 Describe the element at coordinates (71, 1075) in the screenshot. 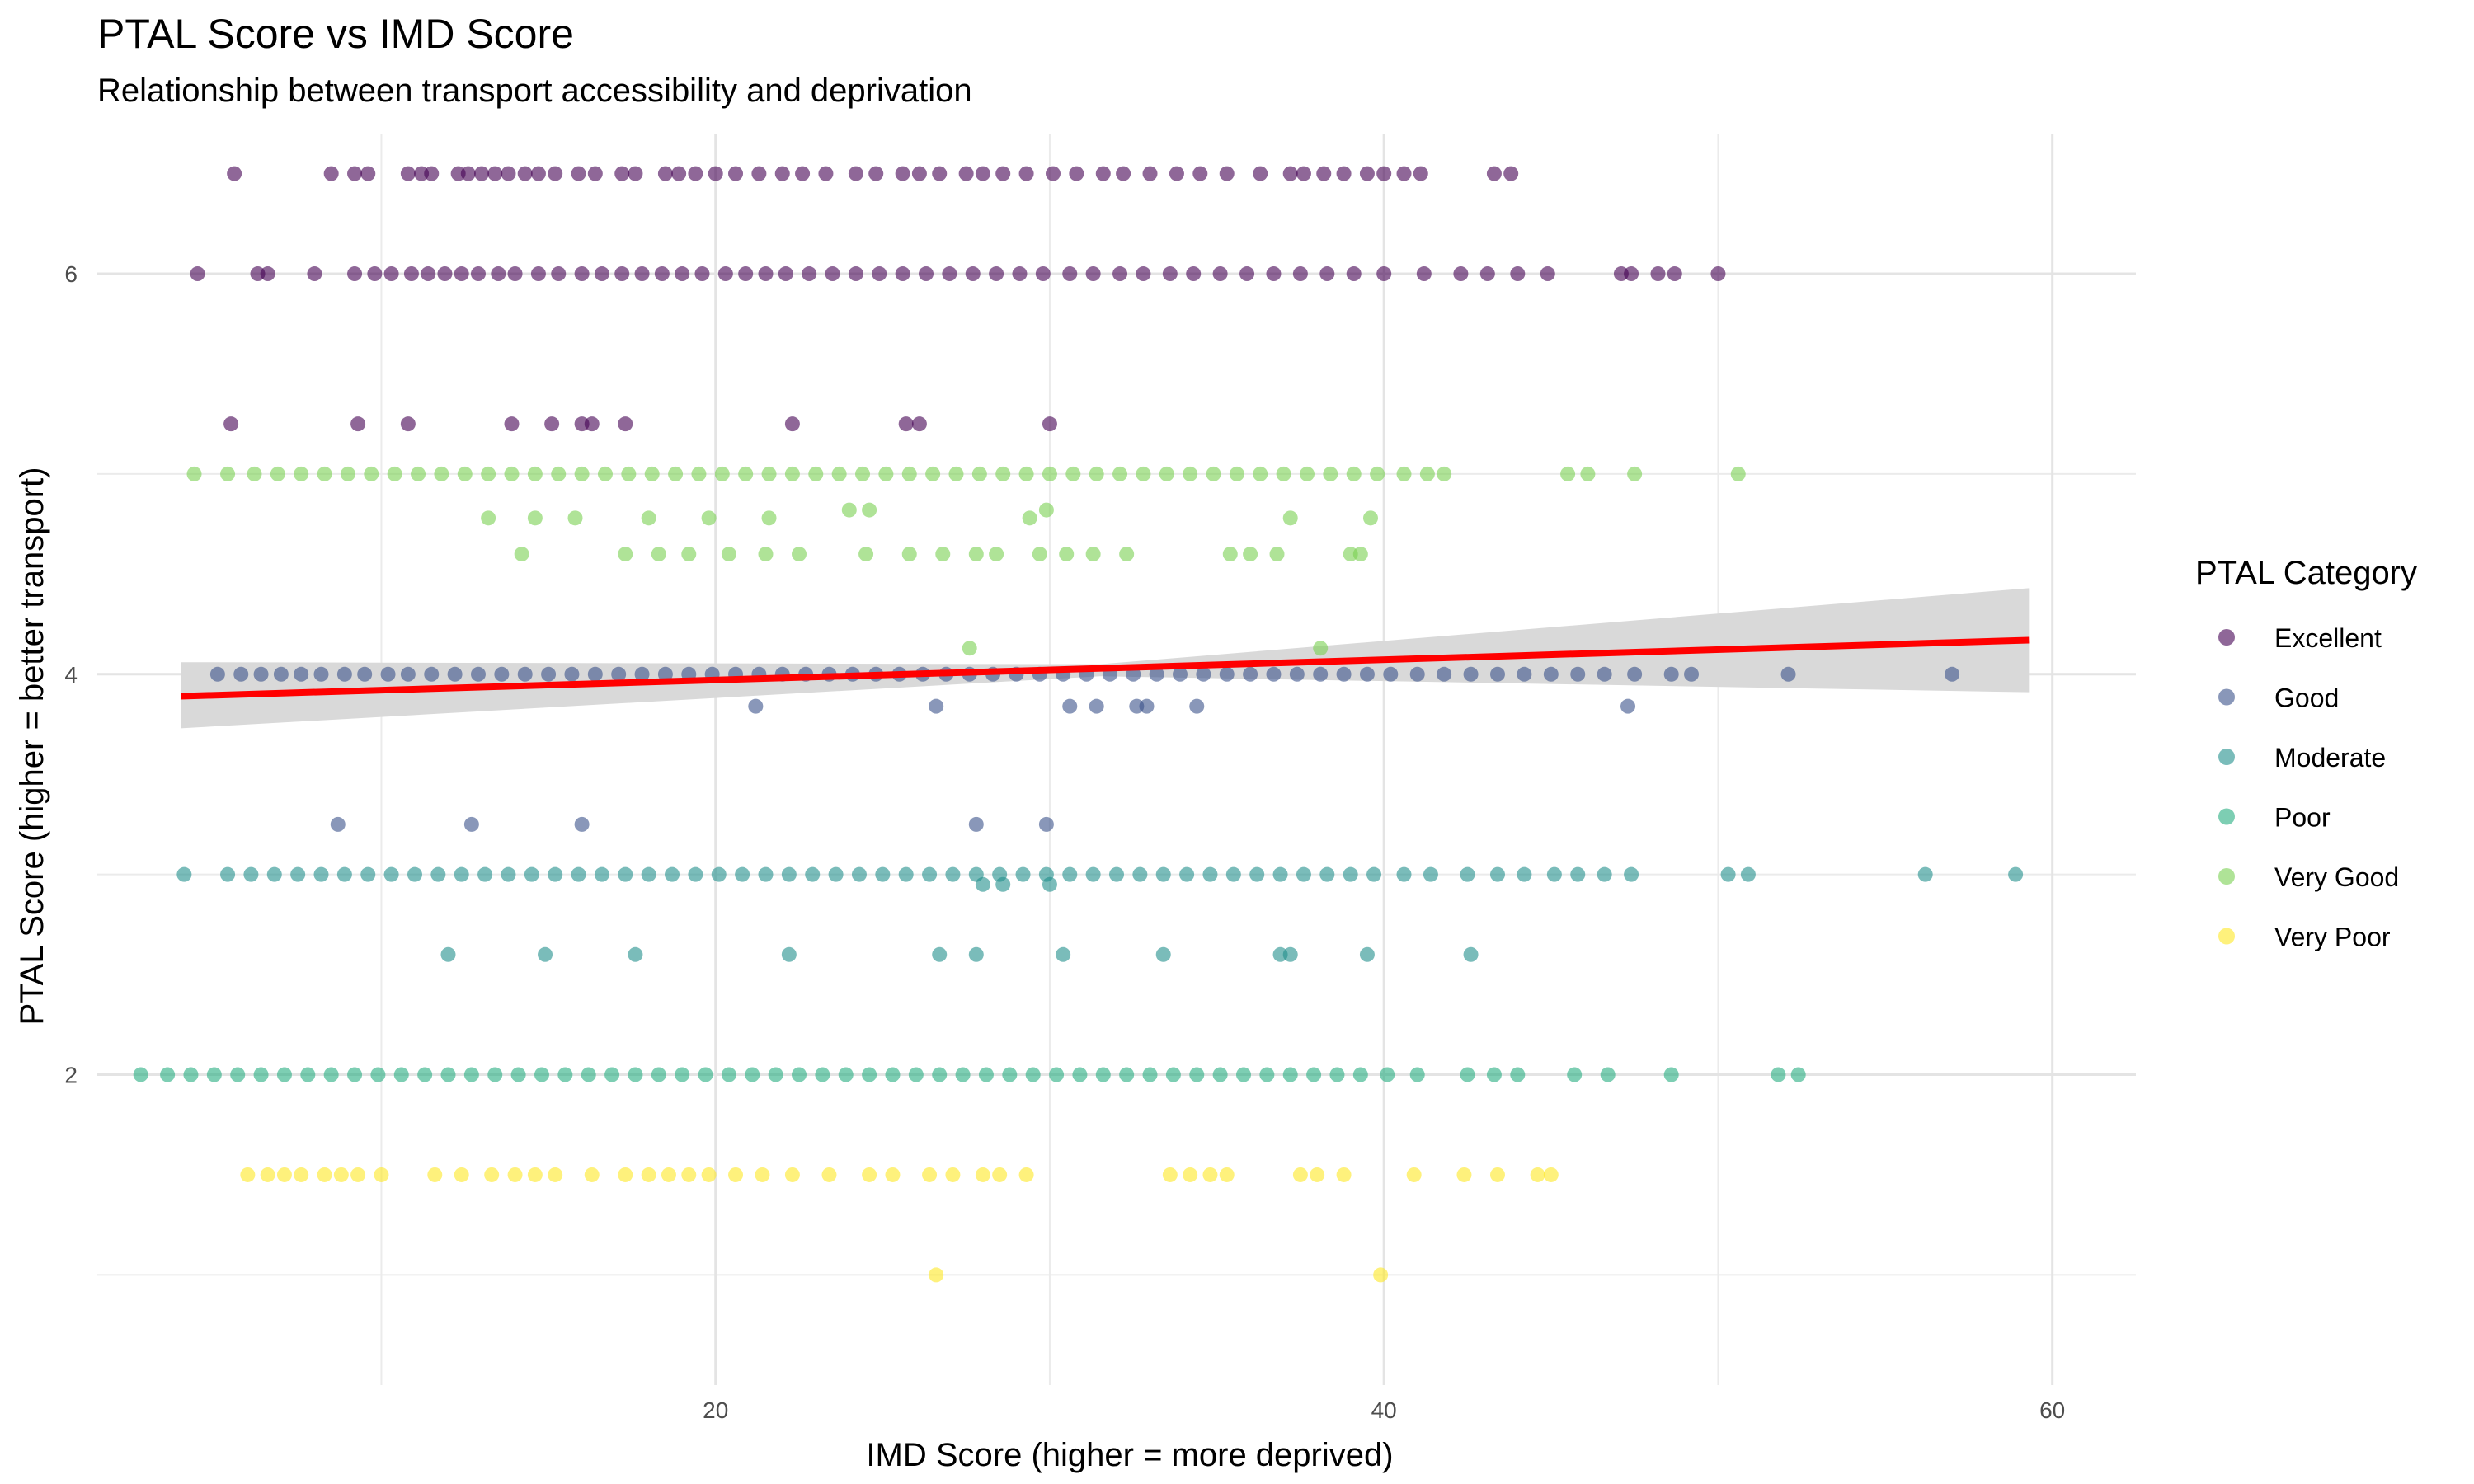

I see `y-tick-label: 2` at that location.